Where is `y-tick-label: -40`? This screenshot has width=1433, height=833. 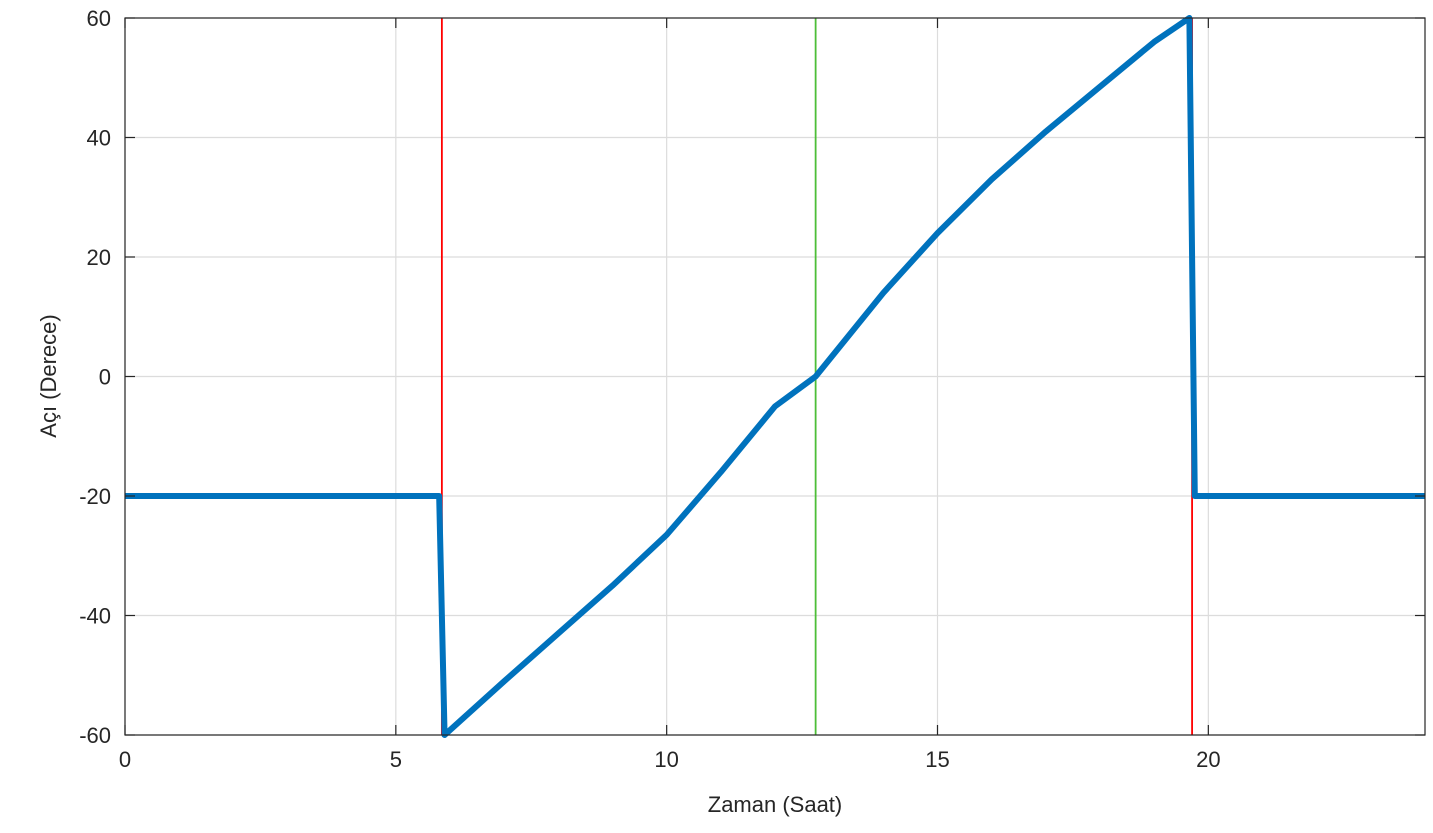 y-tick-label: -40 is located at coordinates (95, 616).